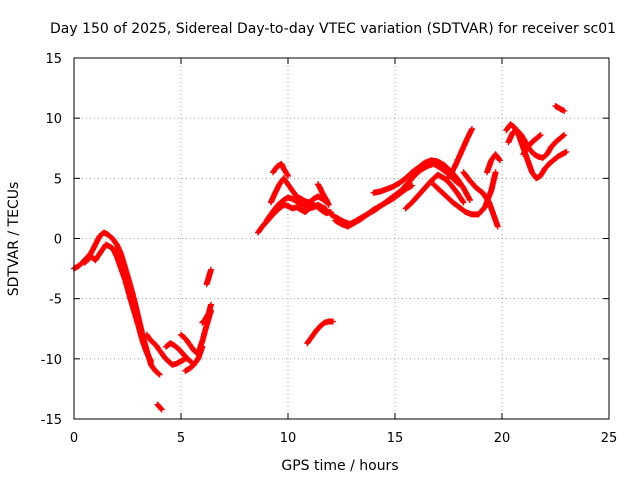 The height and width of the screenshot is (480, 640). What do you see at coordinates (14, 239) in the screenshot?
I see `y-axis-label: SDTVAR / TECUs` at bounding box center [14, 239].